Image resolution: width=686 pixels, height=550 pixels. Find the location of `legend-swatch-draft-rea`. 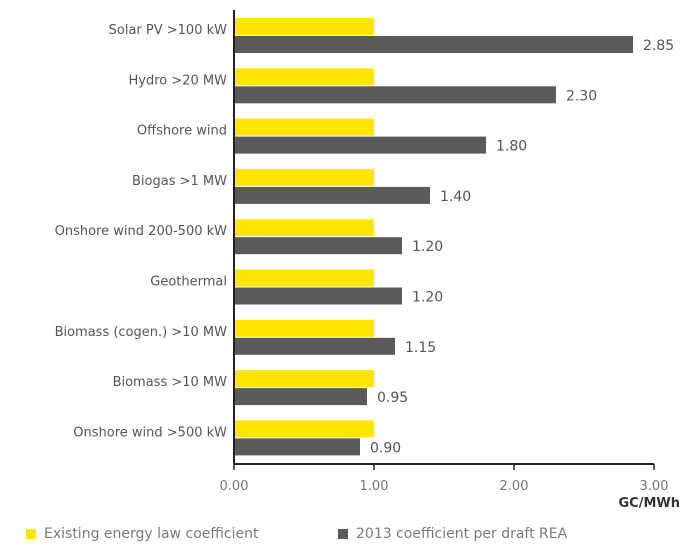

legend-swatch-draft-rea is located at coordinates (343, 534).